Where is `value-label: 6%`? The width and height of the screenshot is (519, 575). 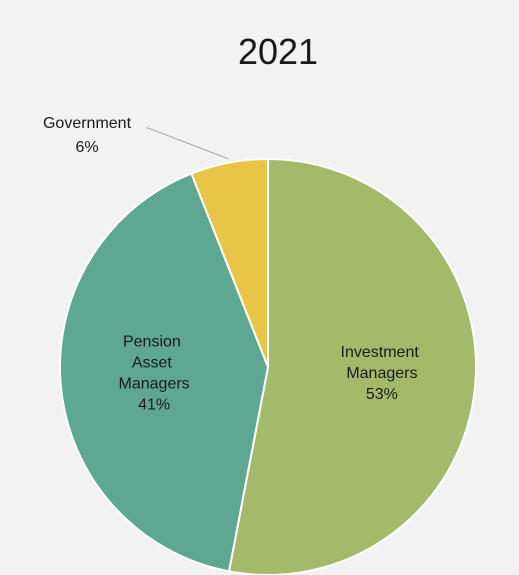
value-label: 6% is located at coordinates (86, 147).